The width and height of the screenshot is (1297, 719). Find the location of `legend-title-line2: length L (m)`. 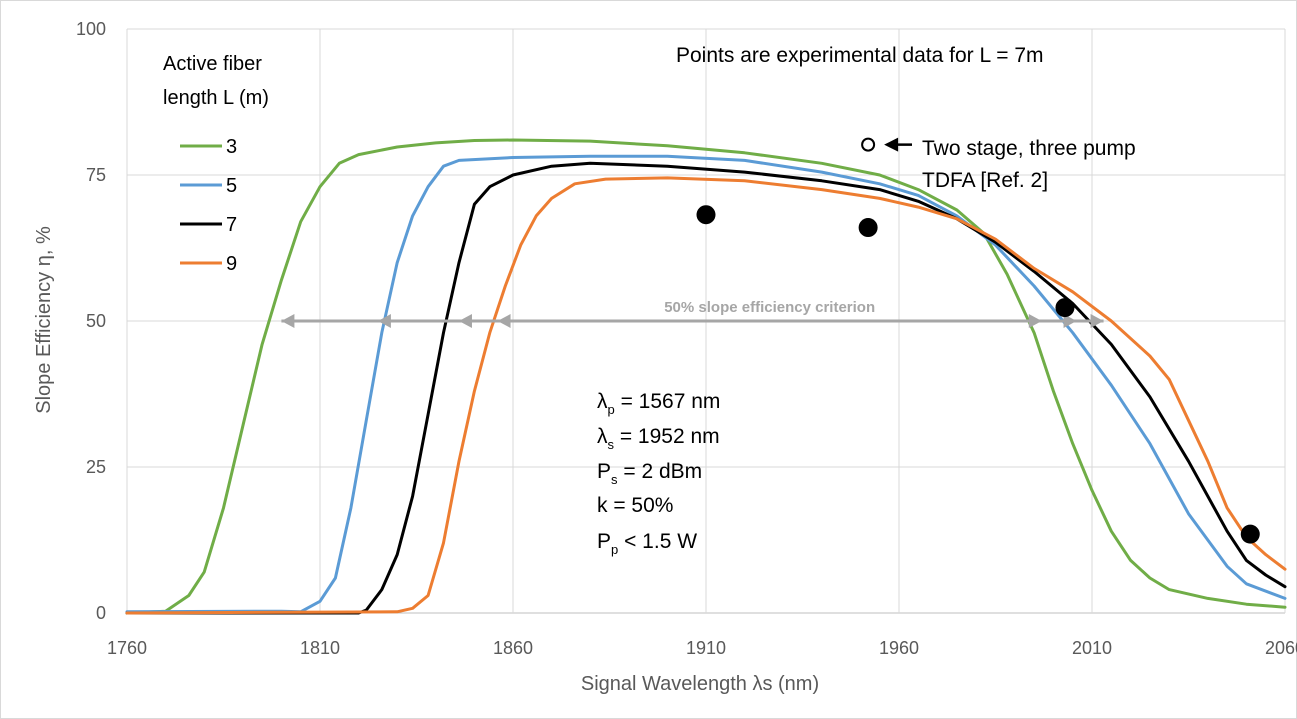

legend-title-line2: length L (m) is located at coordinates (216, 98).